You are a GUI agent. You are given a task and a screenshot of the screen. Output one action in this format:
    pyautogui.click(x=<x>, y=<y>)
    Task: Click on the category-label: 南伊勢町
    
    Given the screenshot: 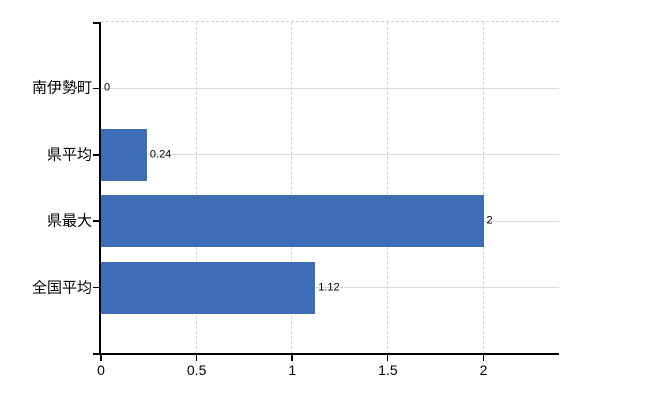 What is the action you would take?
    pyautogui.click(x=61, y=88)
    